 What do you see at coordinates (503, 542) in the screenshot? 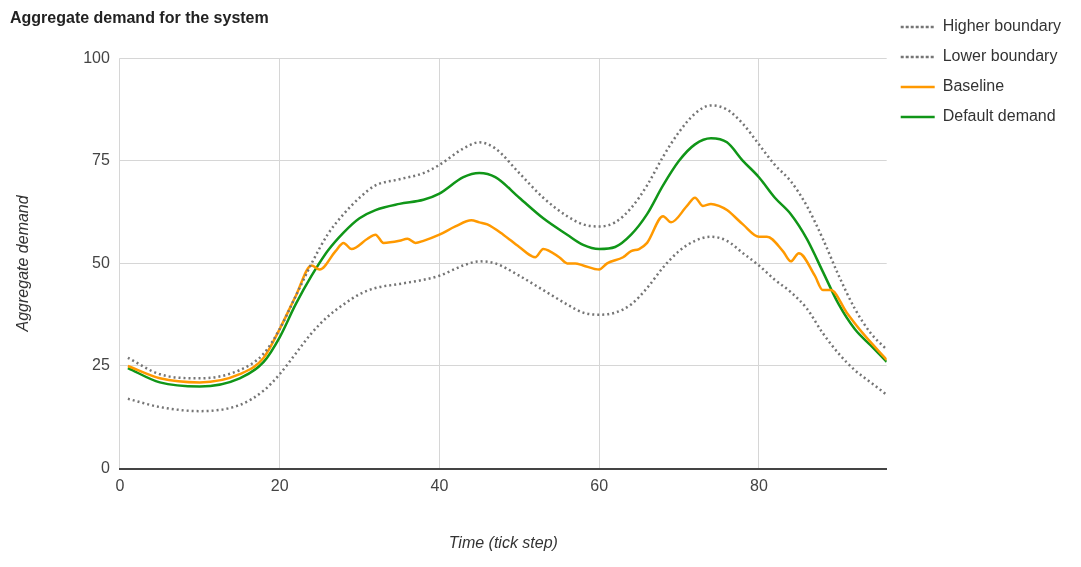
I see `x-axis-title: Time (tick step)` at bounding box center [503, 542].